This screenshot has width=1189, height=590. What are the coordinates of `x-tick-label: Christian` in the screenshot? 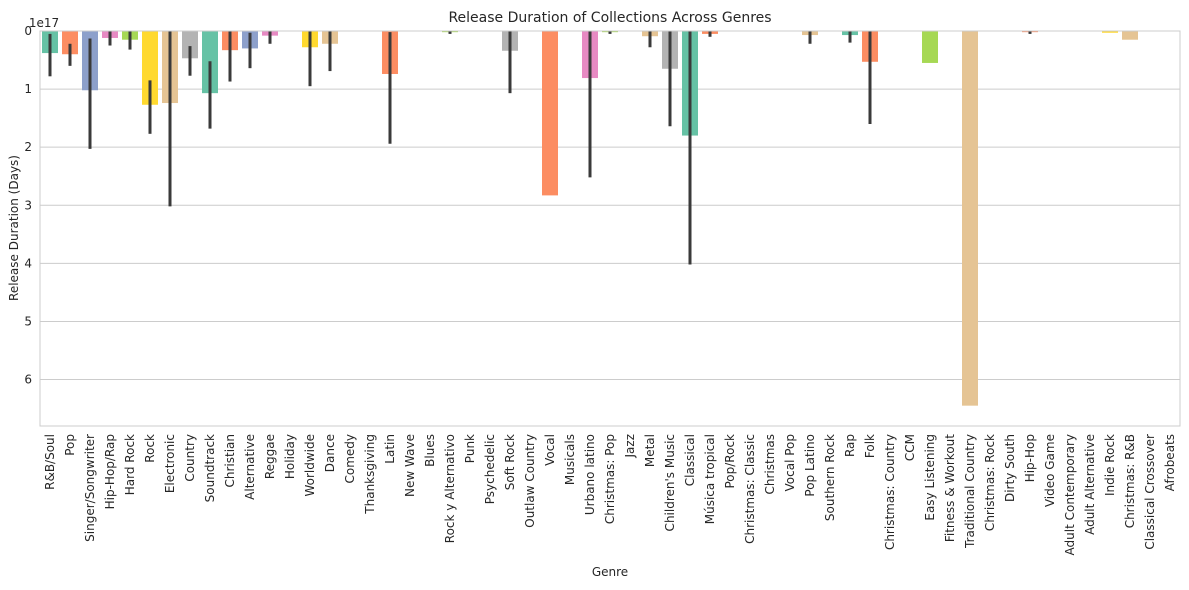 It's located at (230, 461).